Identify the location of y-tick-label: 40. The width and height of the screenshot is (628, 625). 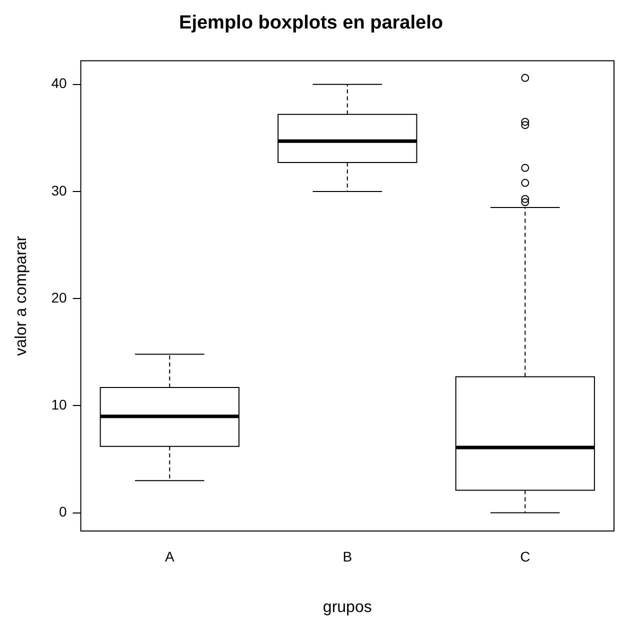
(59, 83).